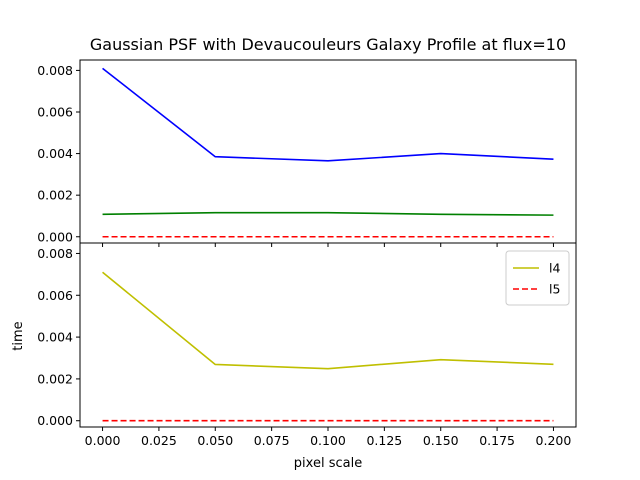 Image resolution: width=640 pixels, height=480 pixels. What do you see at coordinates (328, 463) in the screenshot?
I see `x-axis-label: pixel scale` at bounding box center [328, 463].